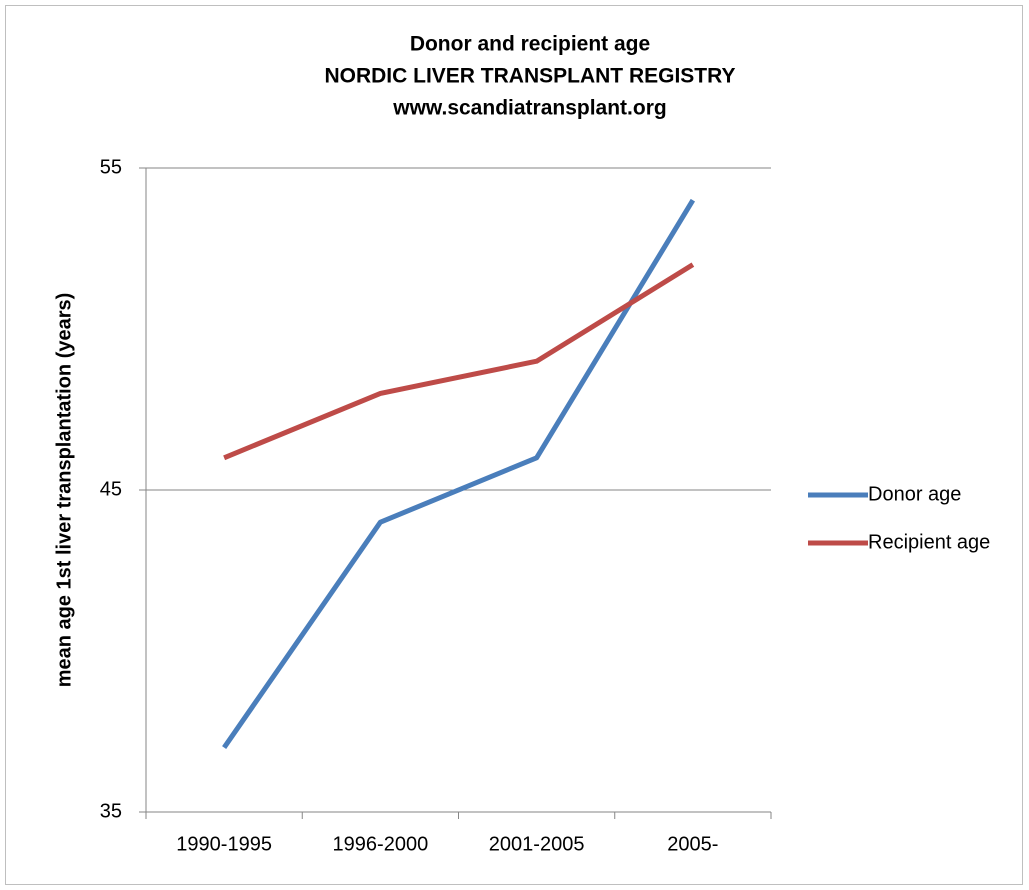  What do you see at coordinates (529, 108) in the screenshot?
I see `chart-title: www.scandiatransplant.org` at bounding box center [529, 108].